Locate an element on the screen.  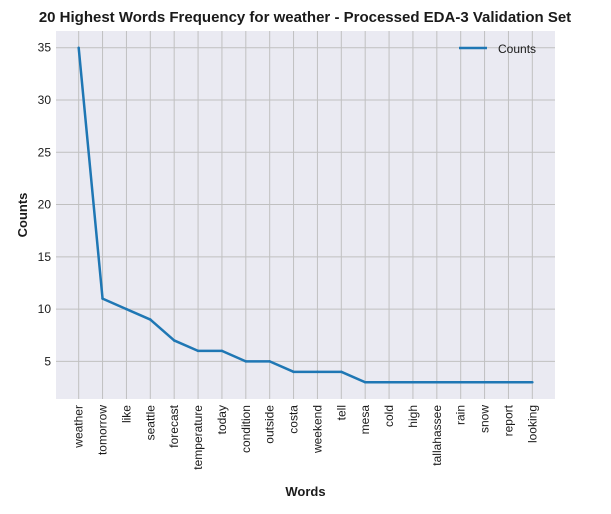
x-tick-label: forecast is located at coordinates (174, 425).